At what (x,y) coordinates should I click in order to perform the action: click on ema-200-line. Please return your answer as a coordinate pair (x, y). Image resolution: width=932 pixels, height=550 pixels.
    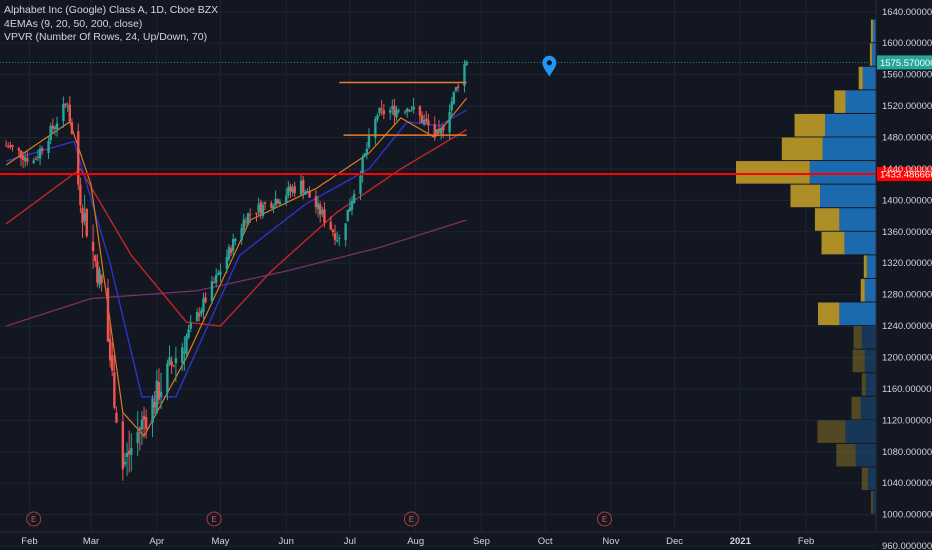
    Looking at the image, I should click on (236, 273).